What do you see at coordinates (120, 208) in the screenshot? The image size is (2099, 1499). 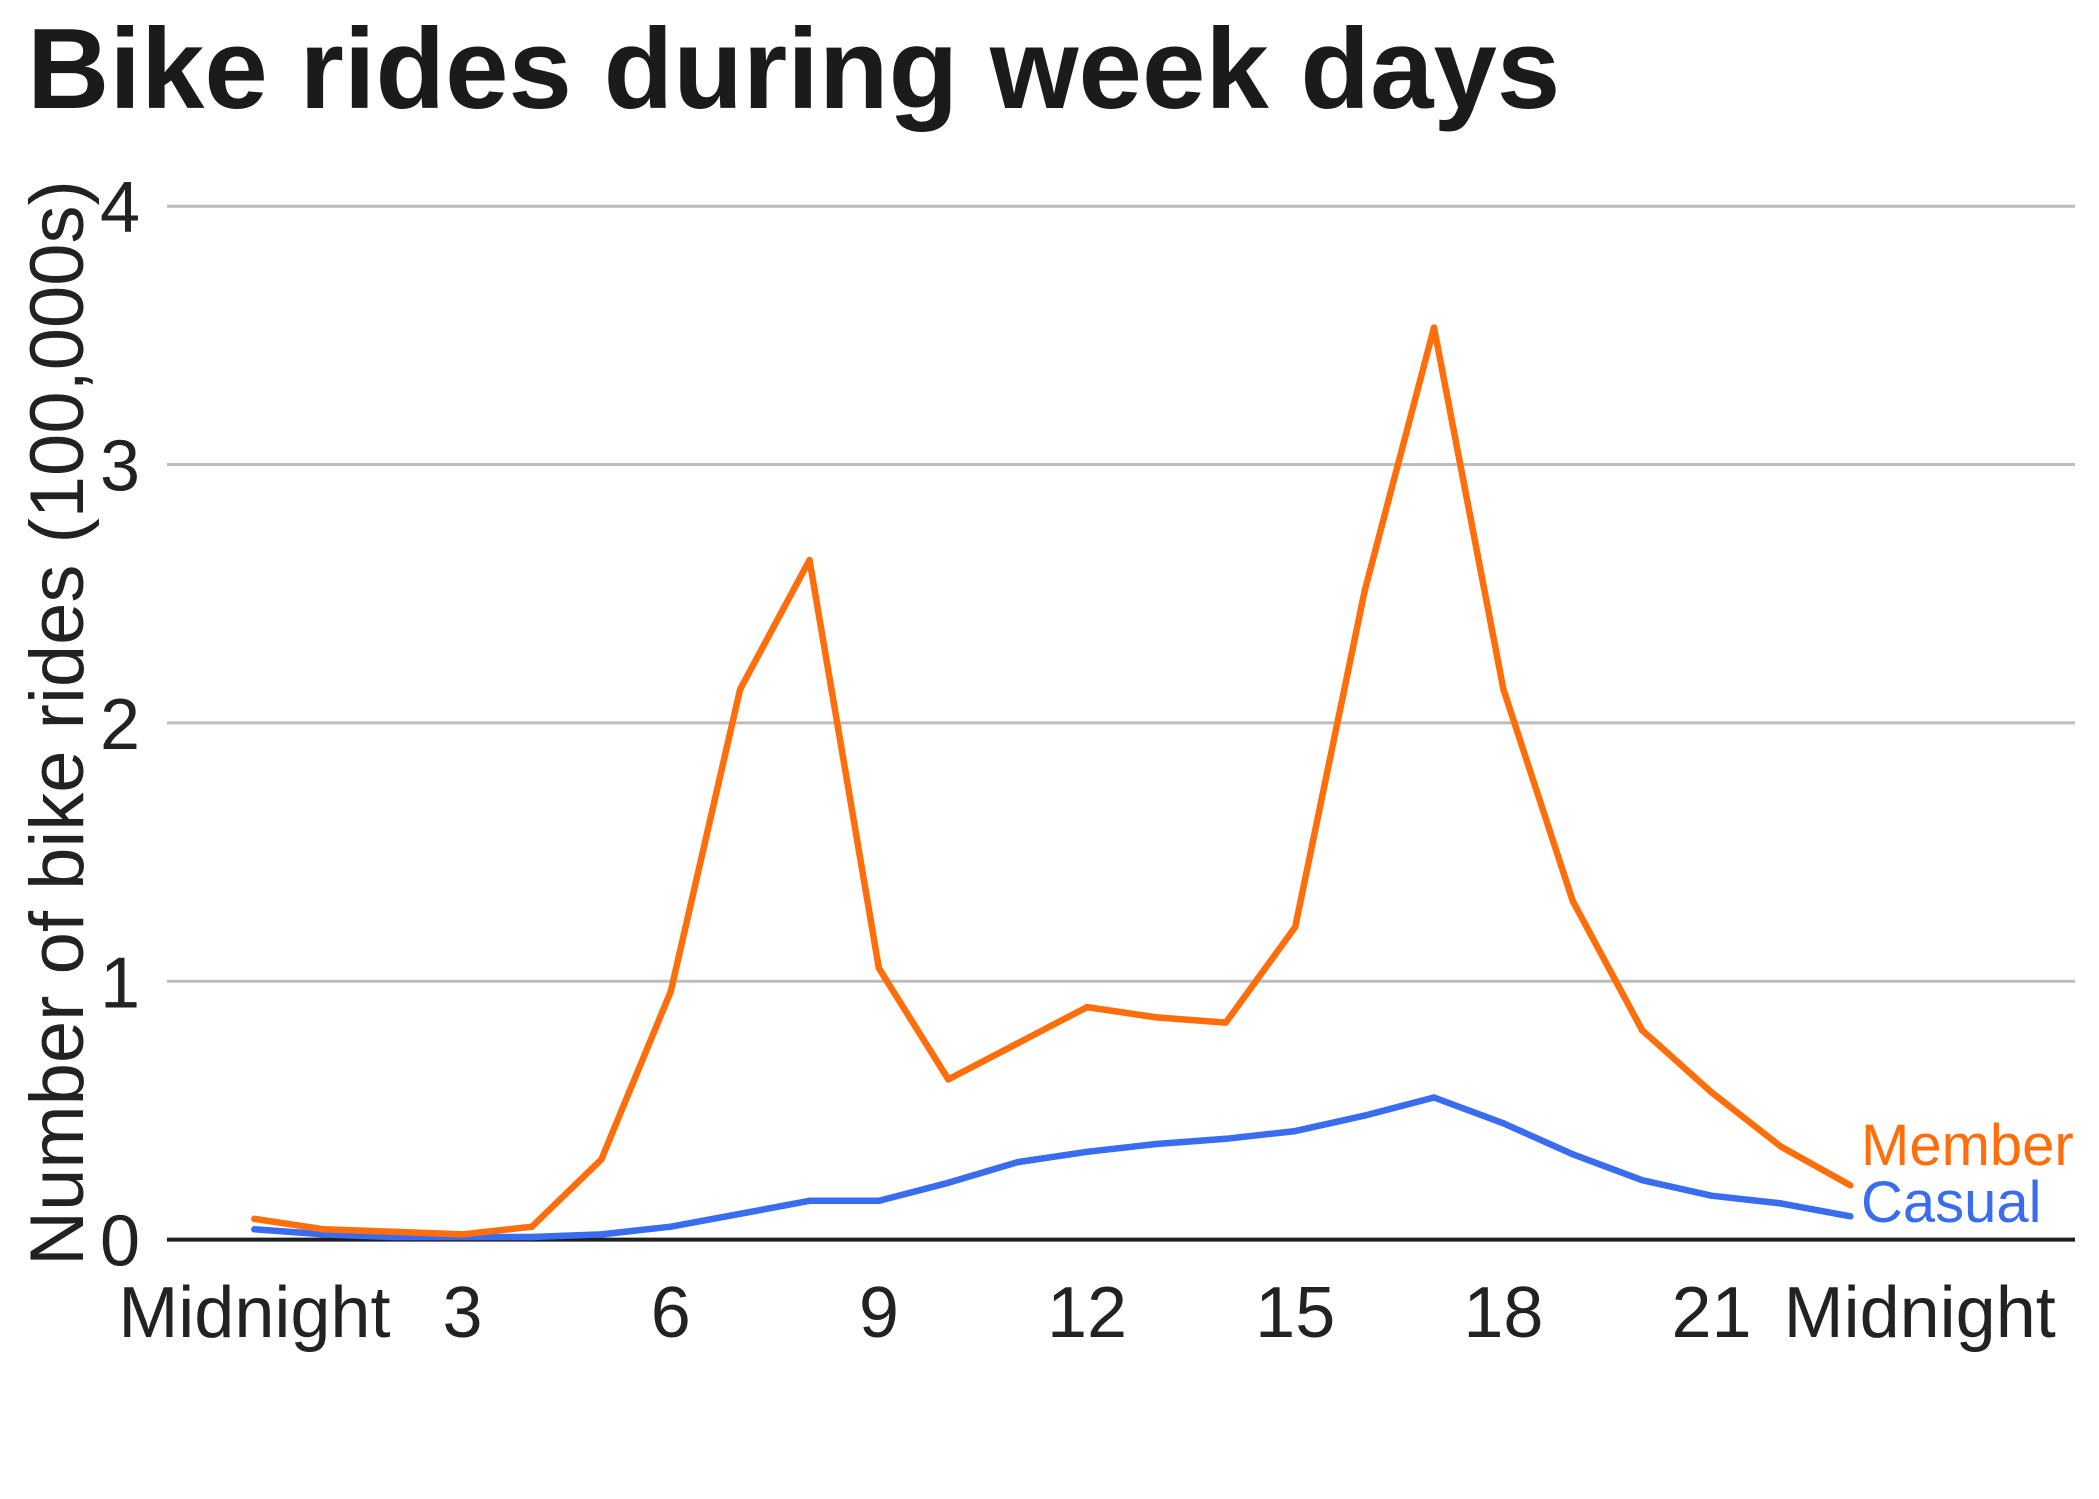 I see `y-tick-label: 4` at bounding box center [120, 208].